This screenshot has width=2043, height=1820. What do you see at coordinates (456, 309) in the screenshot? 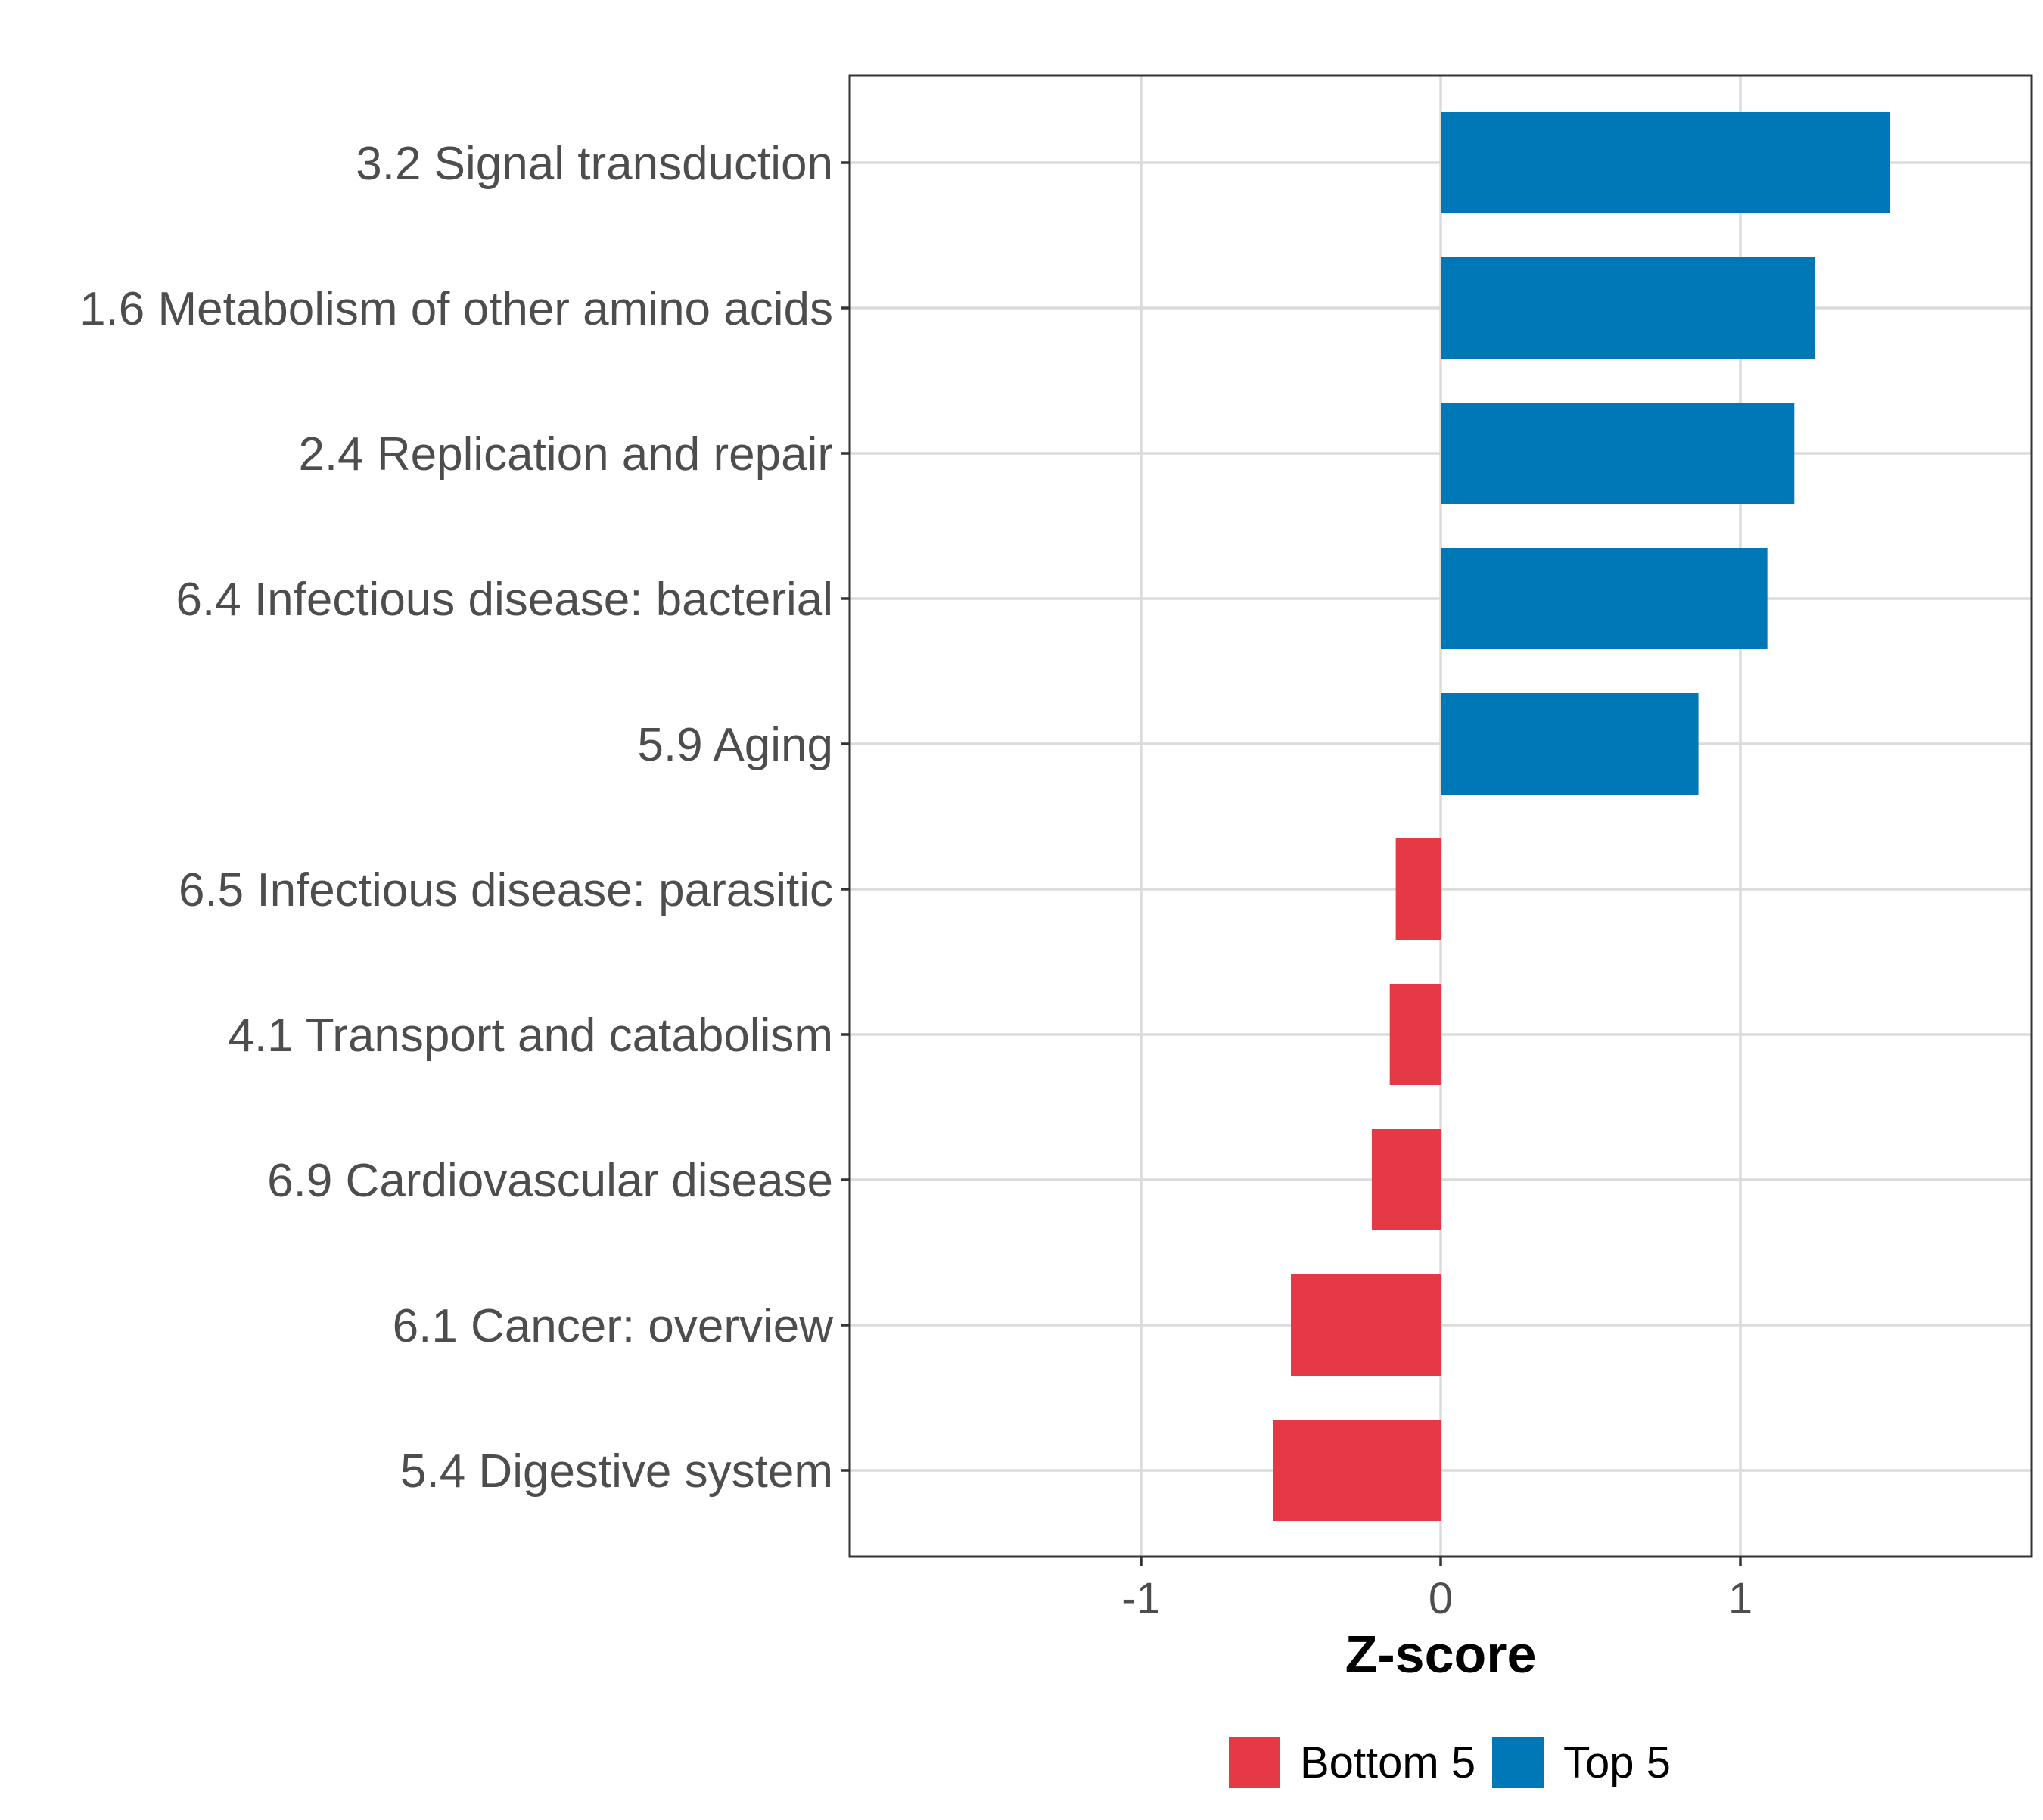
I see `y-tick-label: 1.6 Metabolism of other amino acids` at bounding box center [456, 309].